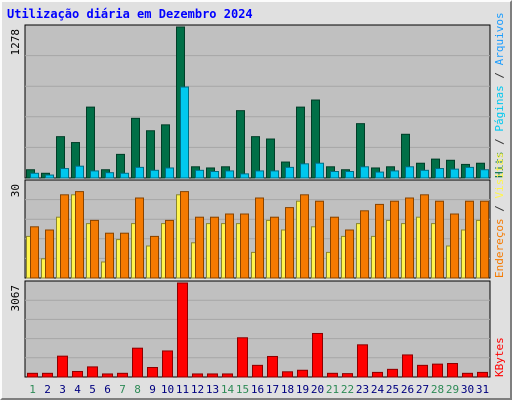  I want to click on legend-entry: Visitas, so click(499, 175).